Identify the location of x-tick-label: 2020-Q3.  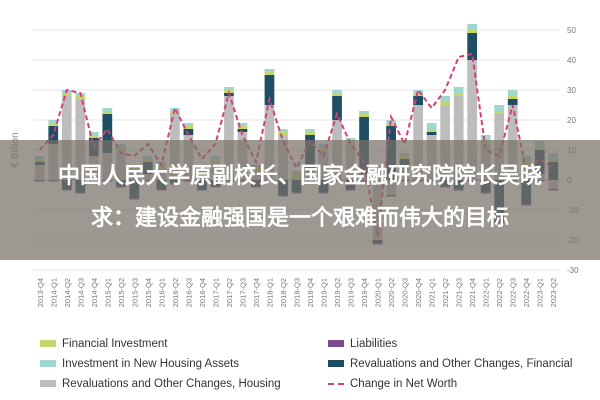
(405, 292).